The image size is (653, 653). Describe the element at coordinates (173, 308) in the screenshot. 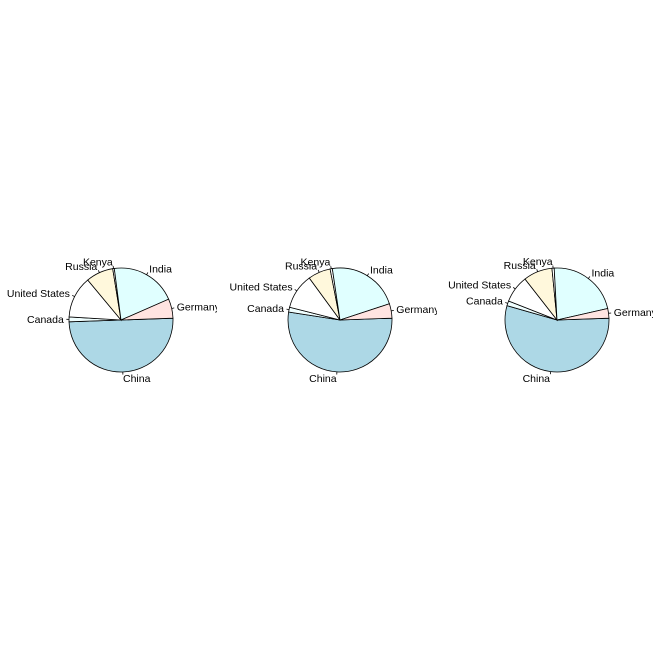

I see `label-tick-germany` at that location.